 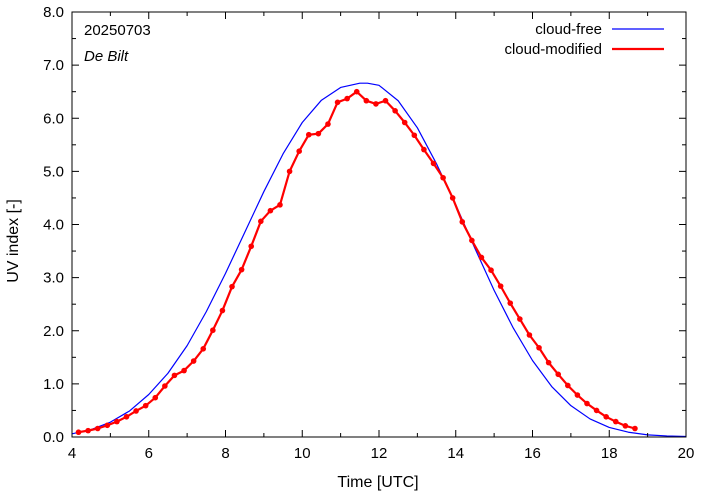 I want to click on y-tick-label: 0.0, so click(x=53, y=437).